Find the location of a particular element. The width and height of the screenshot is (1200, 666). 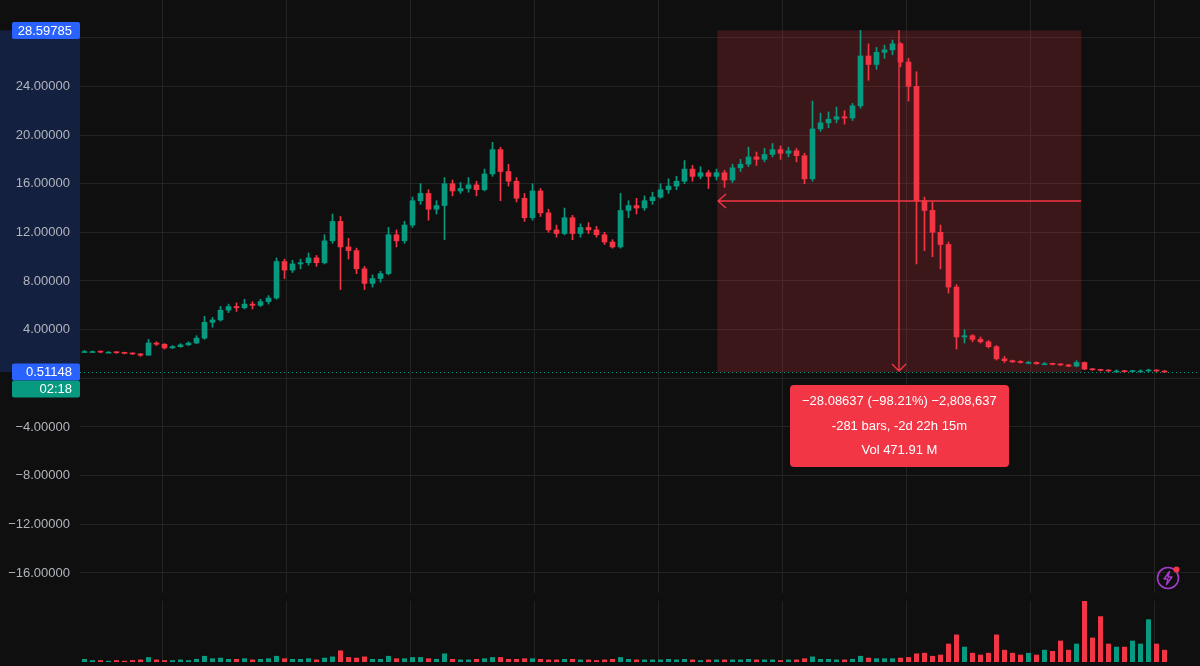

annotation: -281 bars, -2d 22h 15m is located at coordinates (899, 425).